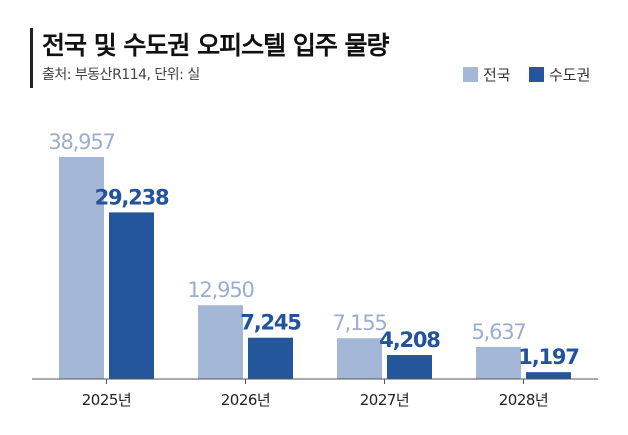  I want to click on chart-title: 전국 및 수도권 오피스텔 입주 물량, so click(216, 45).